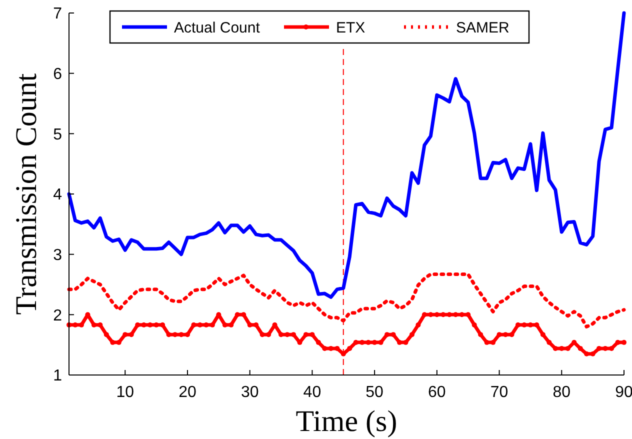  I want to click on x-tick-label: 30, so click(249, 392).